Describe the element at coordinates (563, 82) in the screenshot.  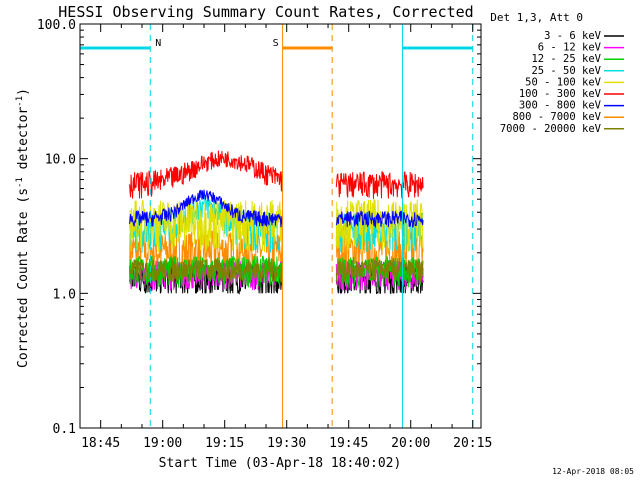
I see `legend-label: 50 - 100 keV` at that location.